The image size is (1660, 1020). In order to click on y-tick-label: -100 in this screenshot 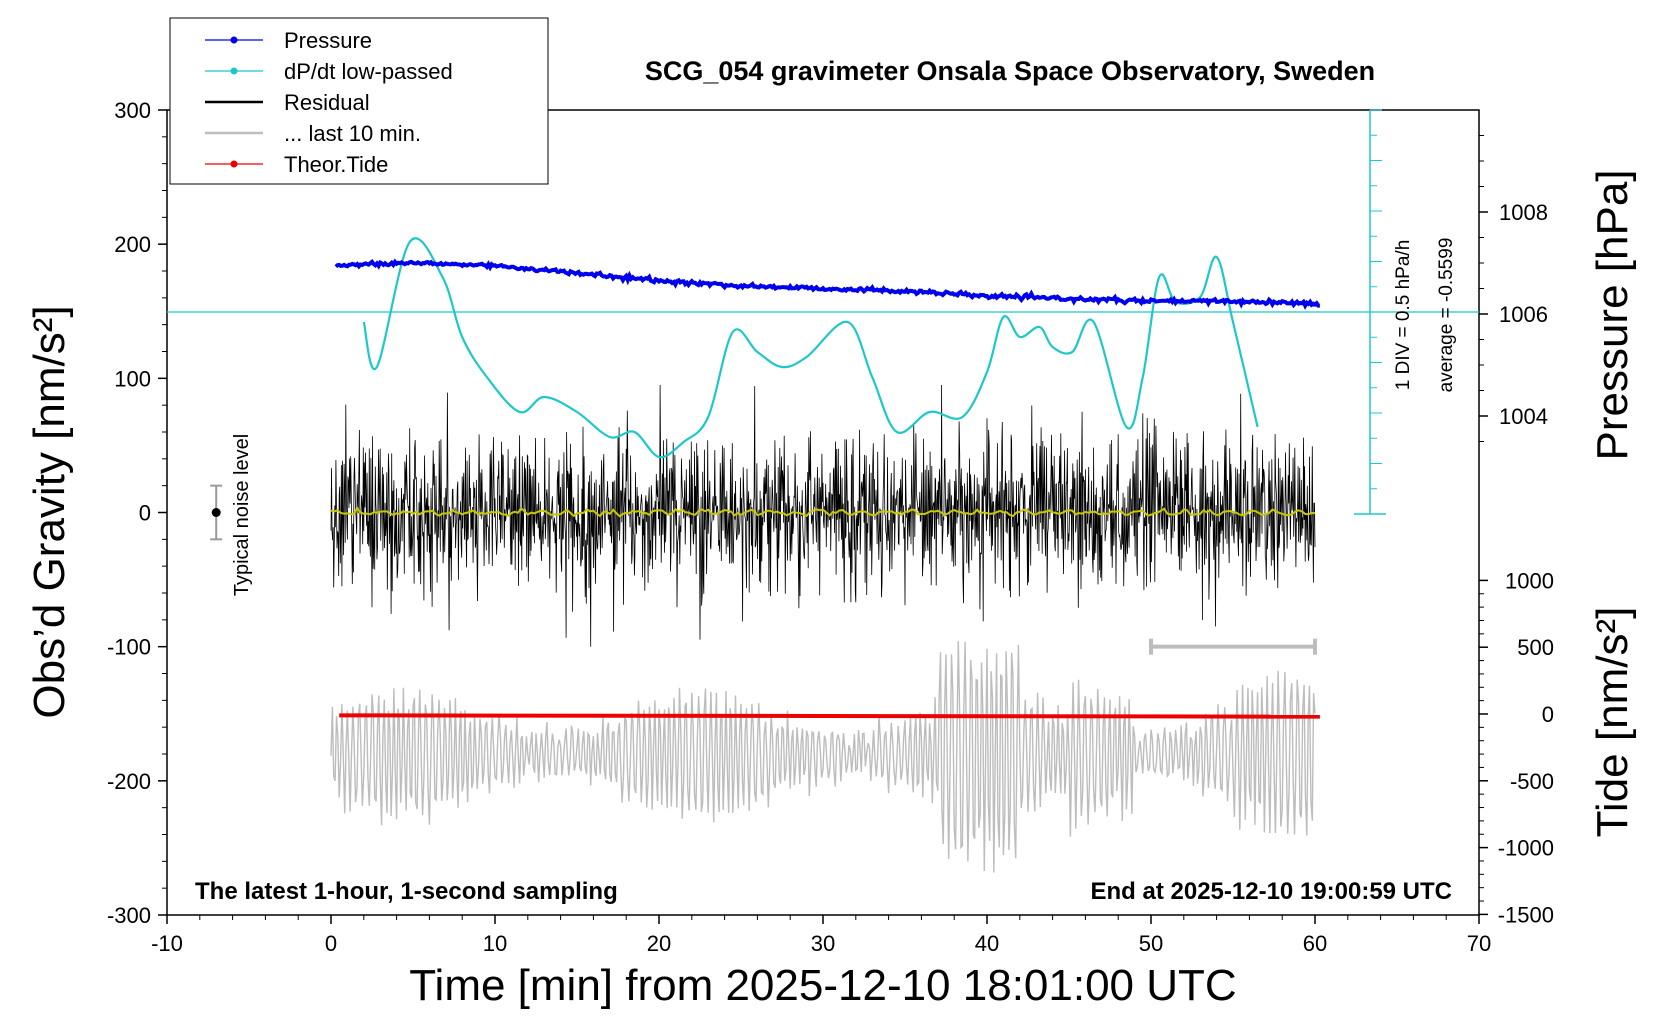, I will do `click(129, 647)`.